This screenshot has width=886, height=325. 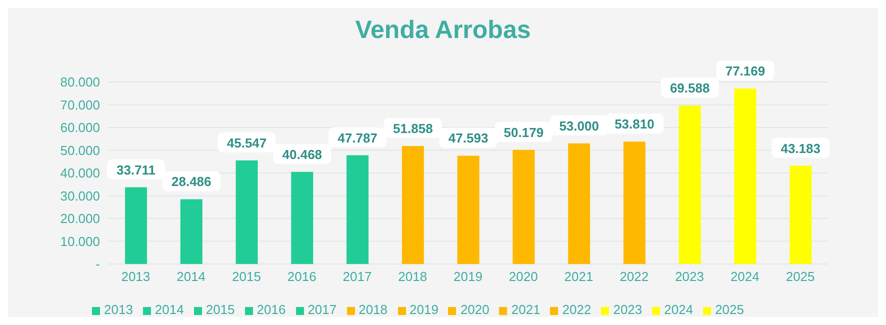 I want to click on y-tick-label: 80.000, so click(x=80, y=82).